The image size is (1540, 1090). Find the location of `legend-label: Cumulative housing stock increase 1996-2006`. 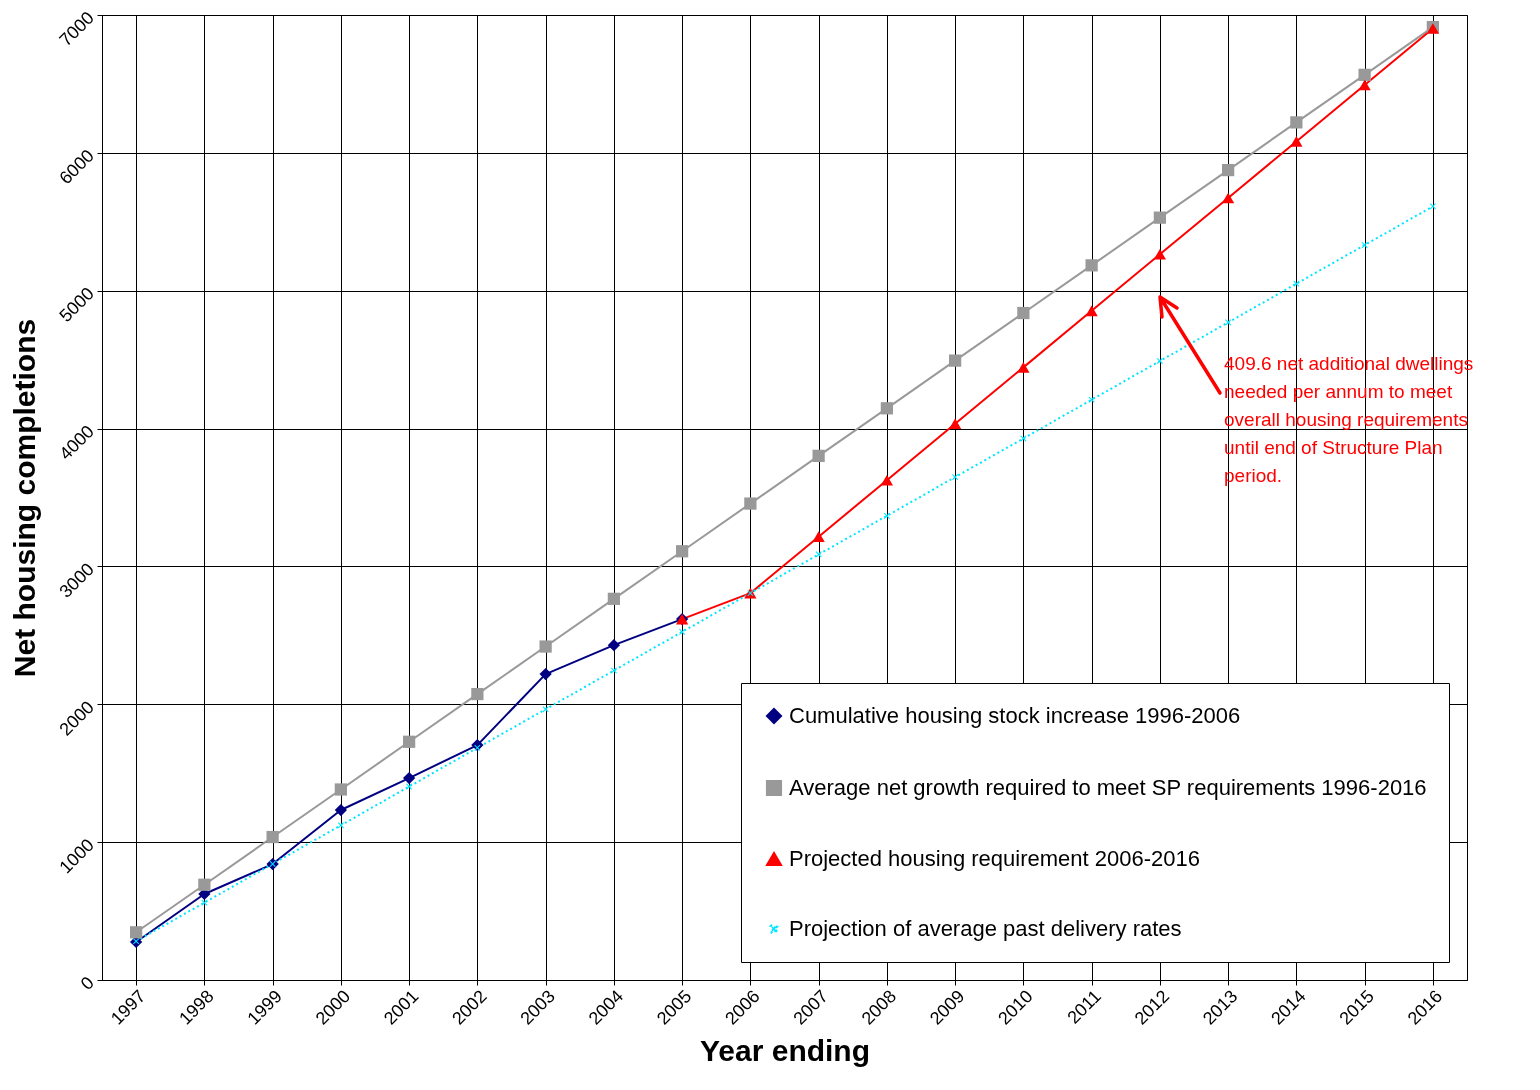

legend-label: Cumulative housing stock increase 1996-2006 is located at coordinates (1015, 715).